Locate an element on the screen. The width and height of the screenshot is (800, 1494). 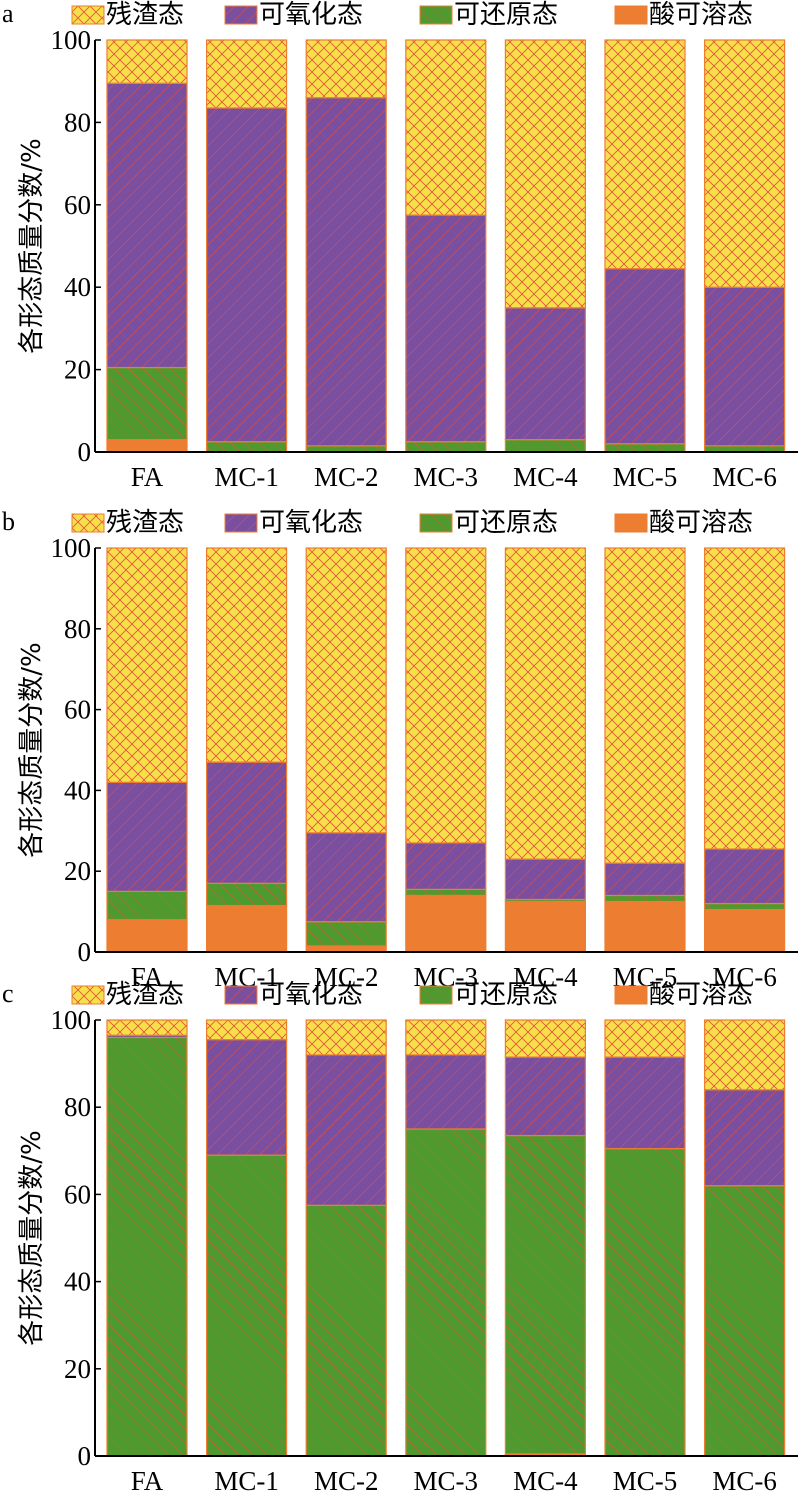
panel-letter: b is located at coordinates (8, 521).